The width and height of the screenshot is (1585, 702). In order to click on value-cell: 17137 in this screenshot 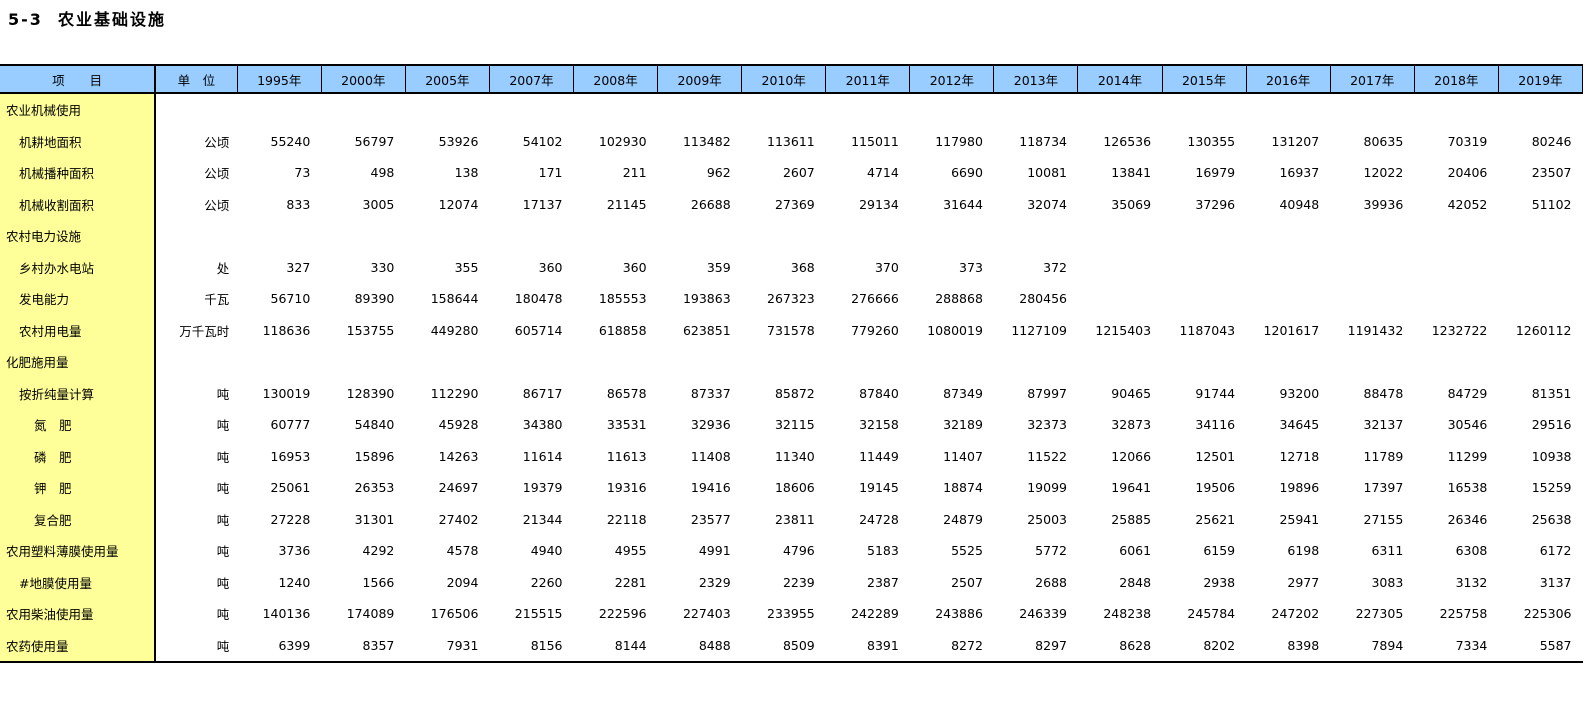, I will do `click(542, 204)`.